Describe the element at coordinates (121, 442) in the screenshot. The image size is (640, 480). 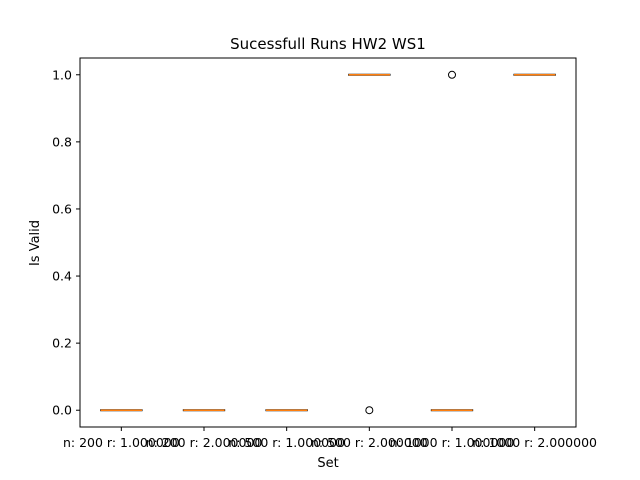
I see `x-tick-label: n: 200 r: 1.000000` at that location.